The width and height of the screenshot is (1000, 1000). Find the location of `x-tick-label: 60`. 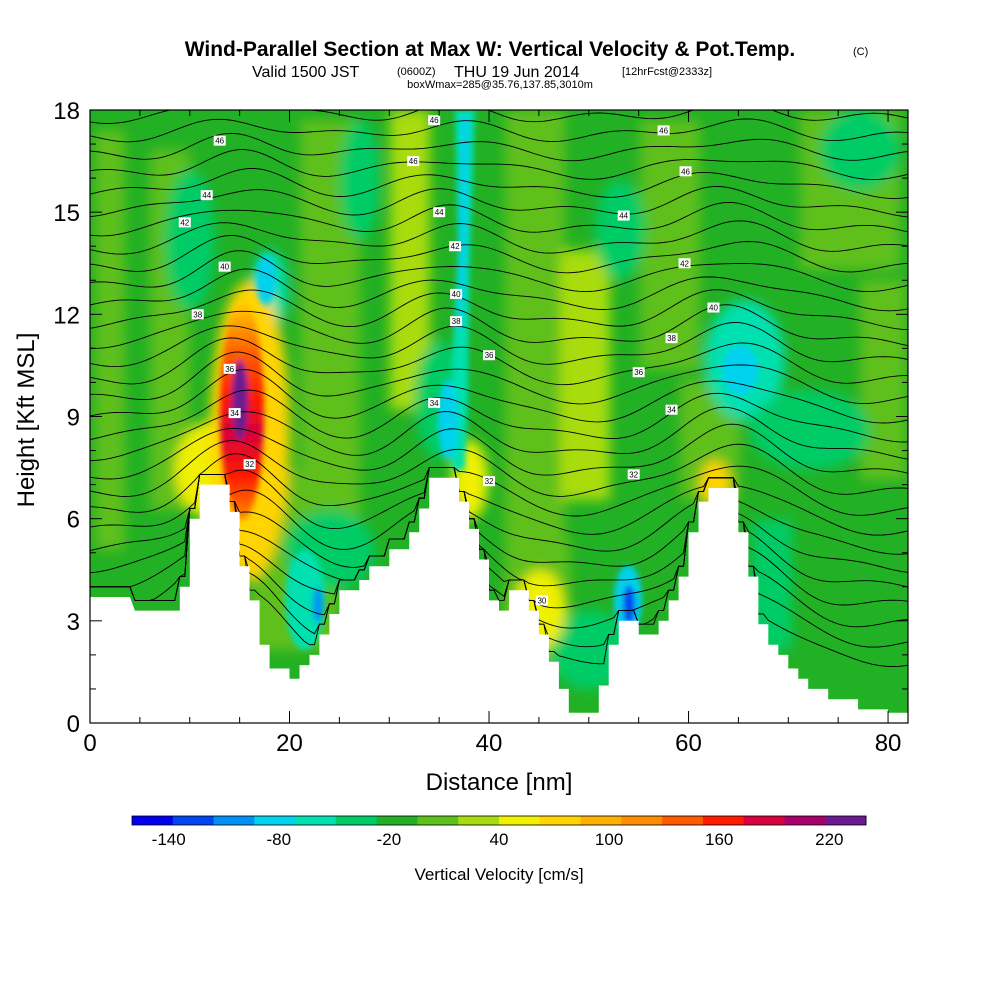

x-tick-label: 60 is located at coordinates (688, 743).